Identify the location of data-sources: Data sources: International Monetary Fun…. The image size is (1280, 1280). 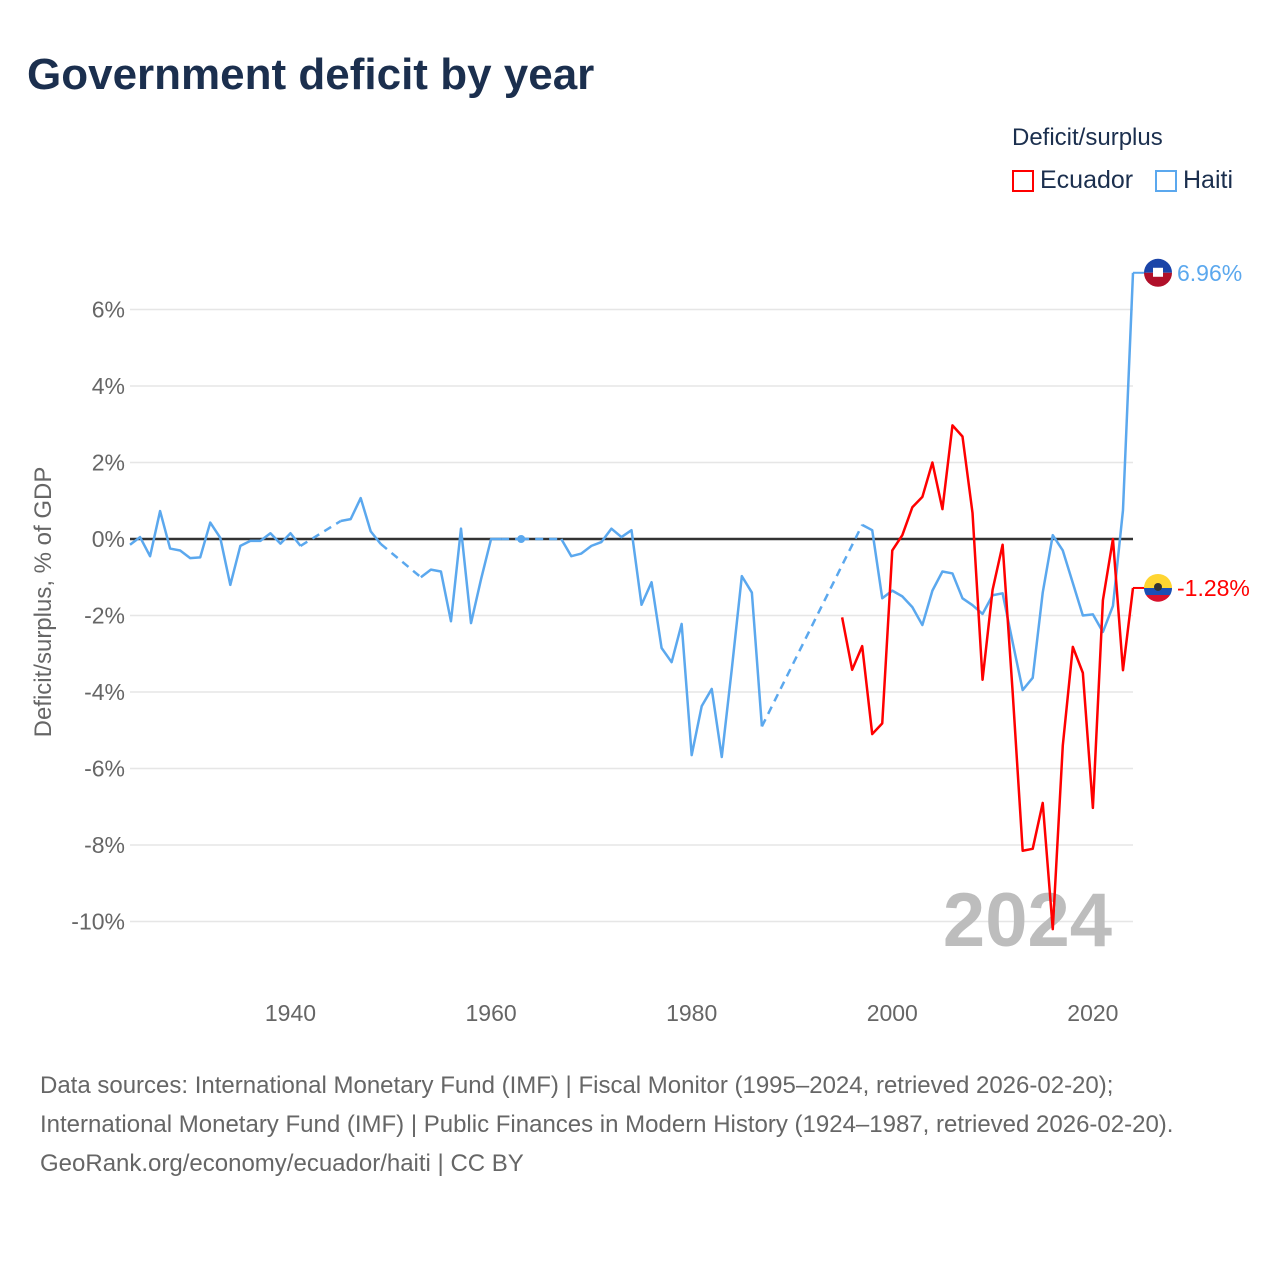
(607, 1105).